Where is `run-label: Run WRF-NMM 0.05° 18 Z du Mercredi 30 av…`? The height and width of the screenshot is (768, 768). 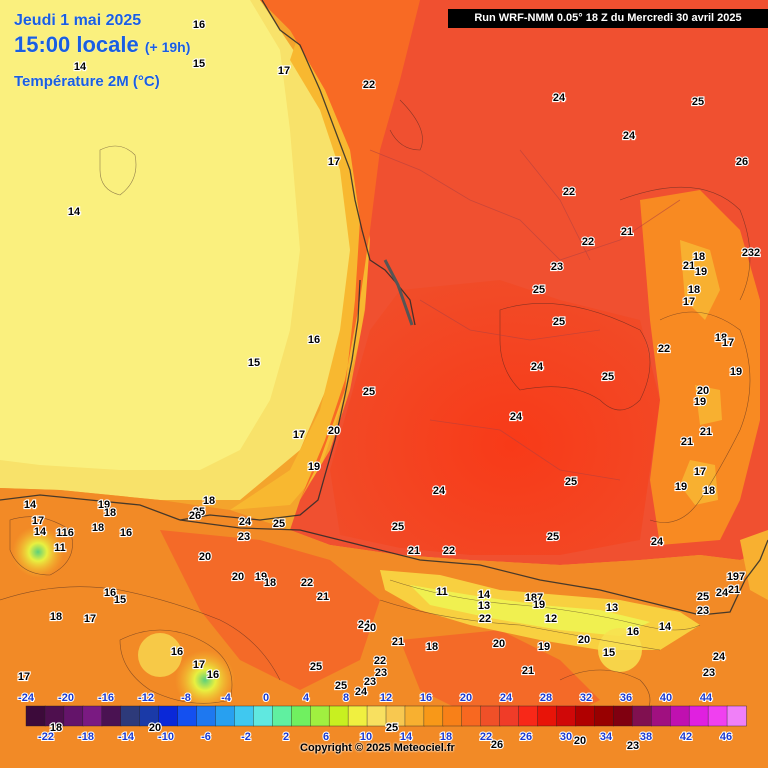 run-label: Run WRF-NMM 0.05° 18 Z du Mercredi 30 av… is located at coordinates (608, 18).